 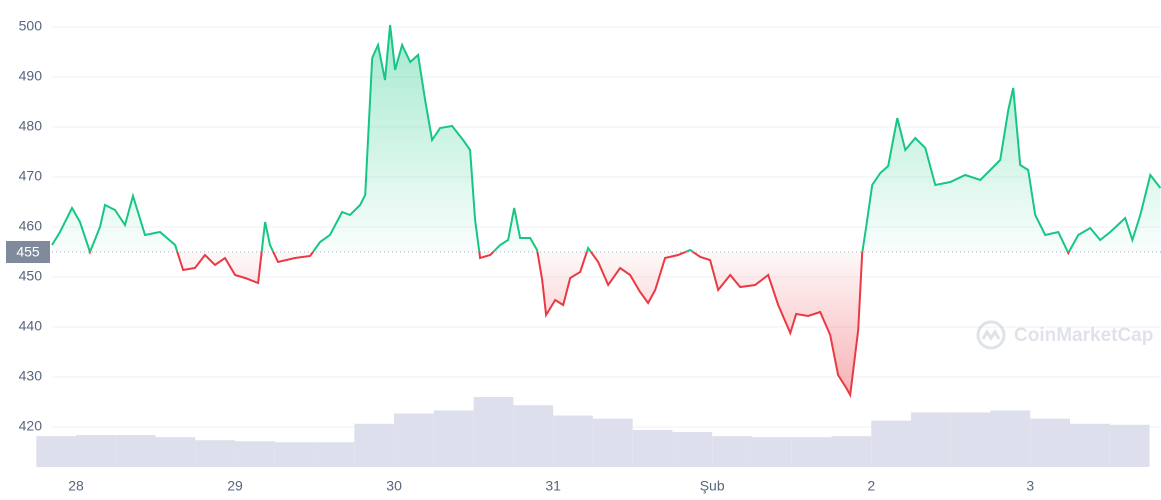 I want to click on y-tick-label: 470, so click(x=31, y=176).